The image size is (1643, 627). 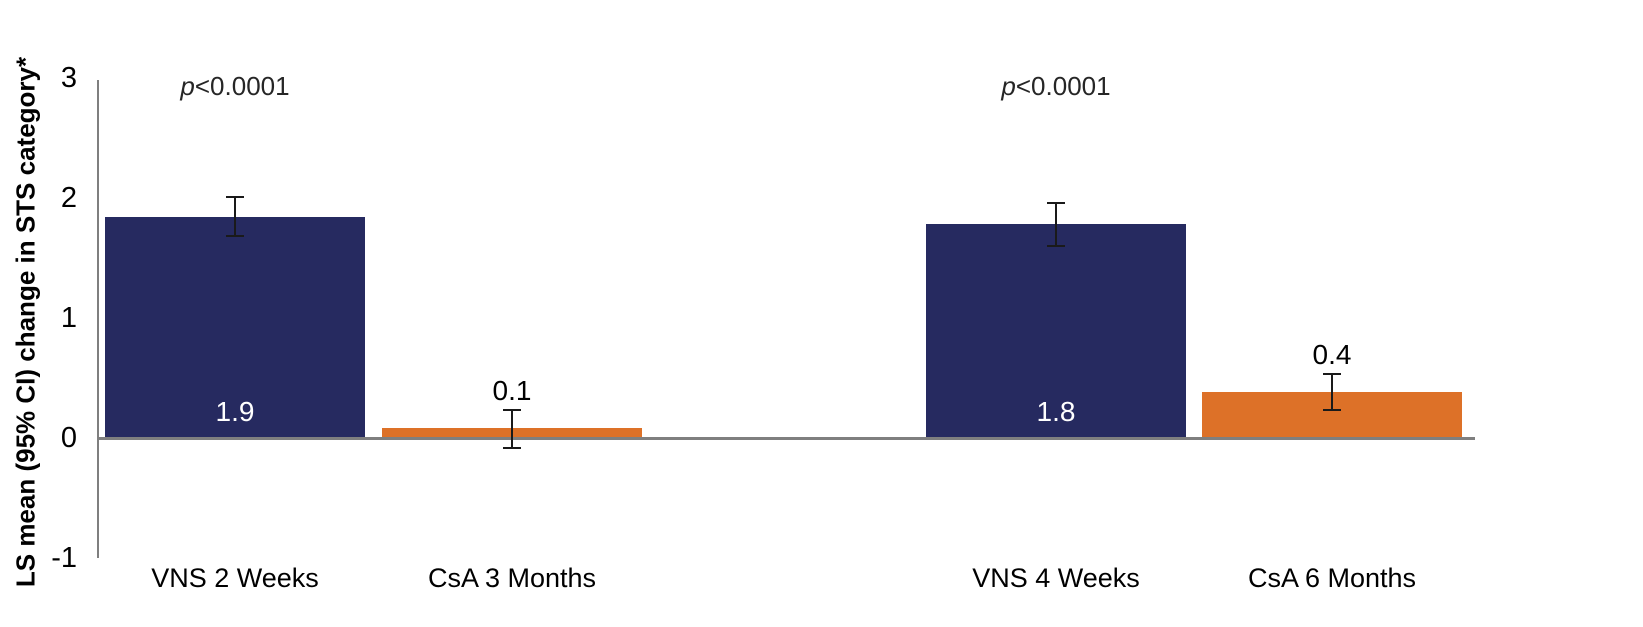 What do you see at coordinates (235, 327) in the screenshot?
I see `bar-vns-2-weeks` at bounding box center [235, 327].